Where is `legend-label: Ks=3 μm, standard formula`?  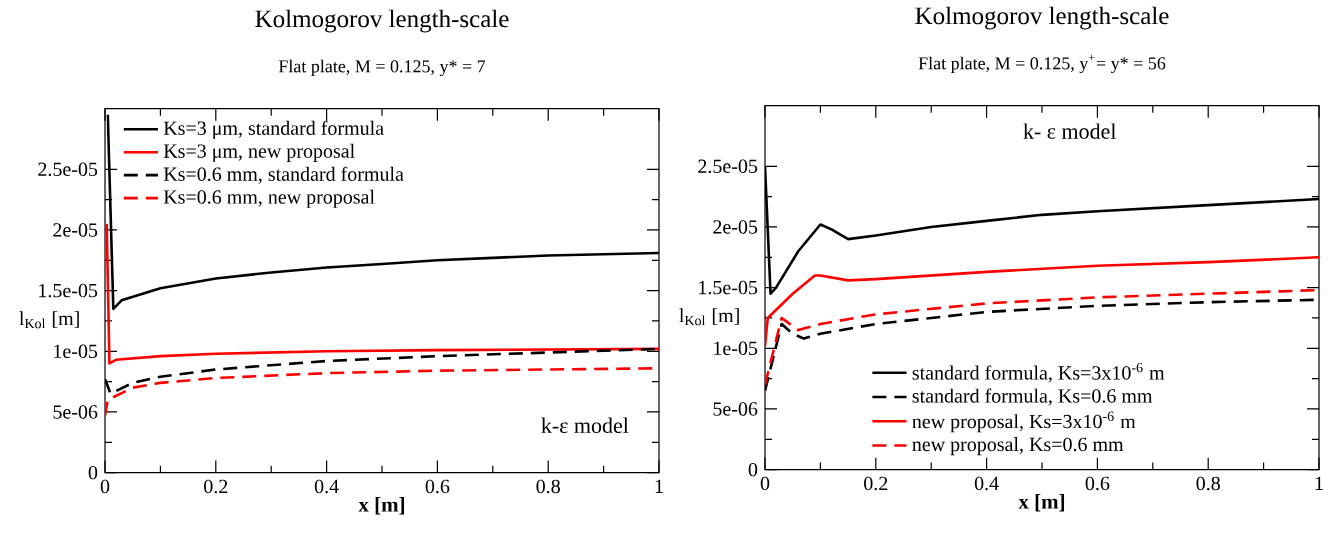 legend-label: Ks=3 μm, standard formula is located at coordinates (273, 130).